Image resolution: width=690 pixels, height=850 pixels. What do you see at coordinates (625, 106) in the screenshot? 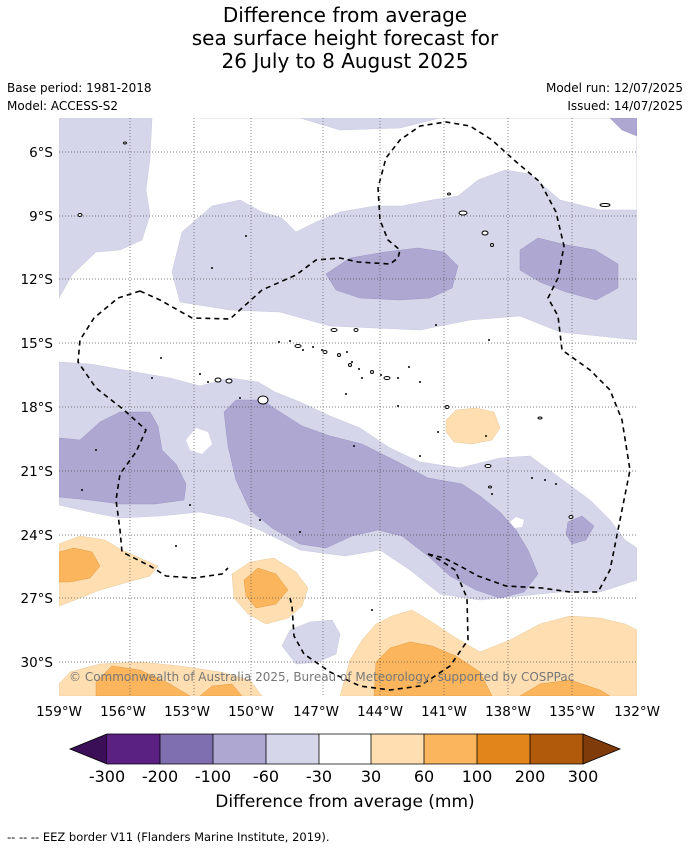
I see `issued-date: Issued: 14/07/2025` at bounding box center [625, 106].